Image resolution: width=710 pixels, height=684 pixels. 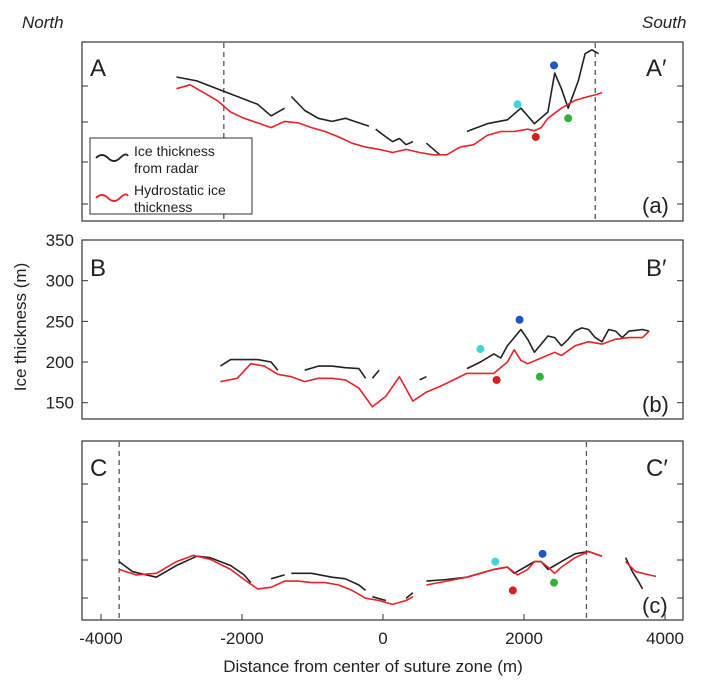 I want to click on panel-b-tag: (b), so click(x=655, y=404).